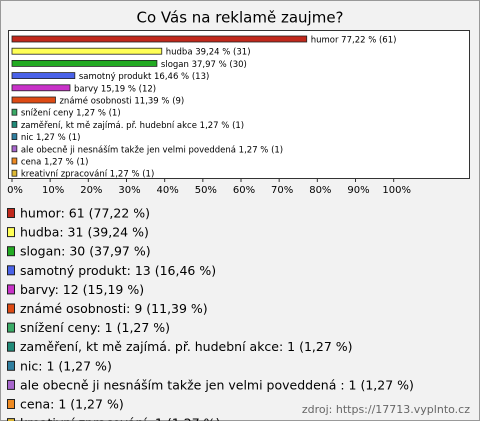 This screenshot has height=421, width=480. Describe the element at coordinates (85, 251) in the screenshot. I see `legend-label: slogan: 30 (37,97 %)` at that location.